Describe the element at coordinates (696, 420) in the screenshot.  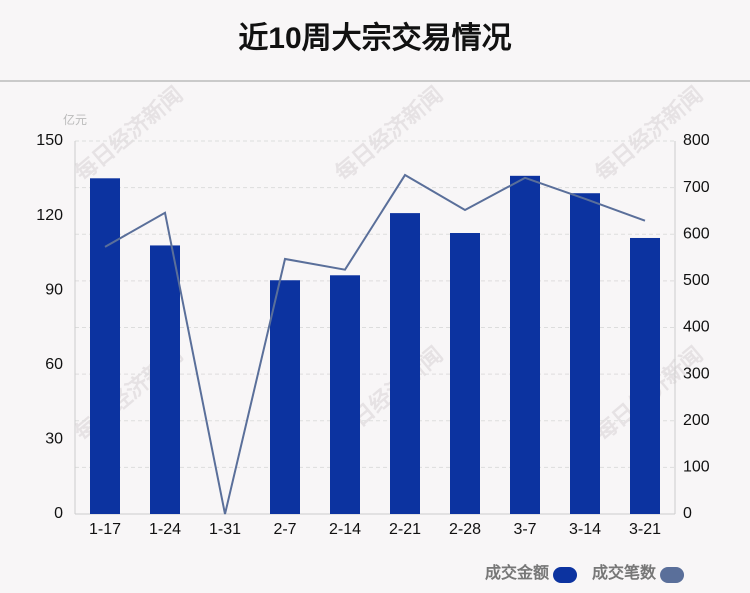
I see `y2-tick-label: 200` at that location.